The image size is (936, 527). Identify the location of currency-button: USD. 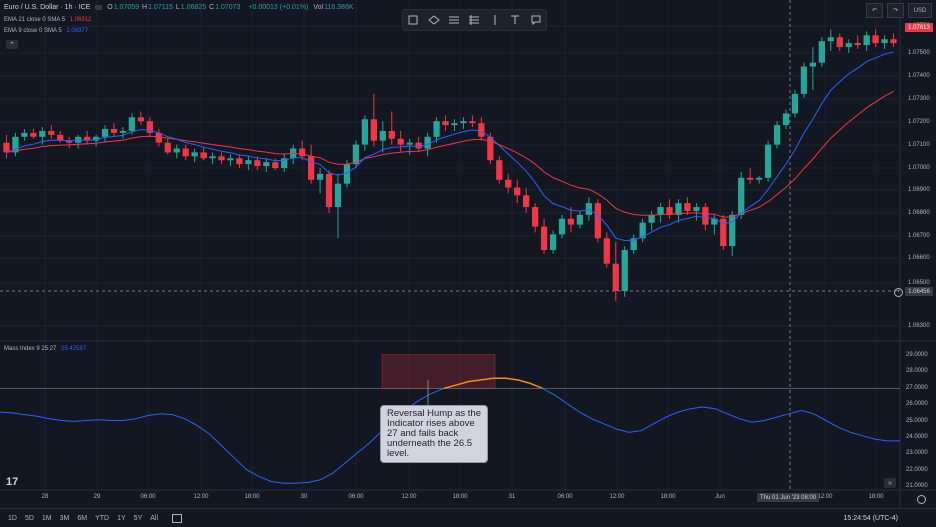
(920, 10).